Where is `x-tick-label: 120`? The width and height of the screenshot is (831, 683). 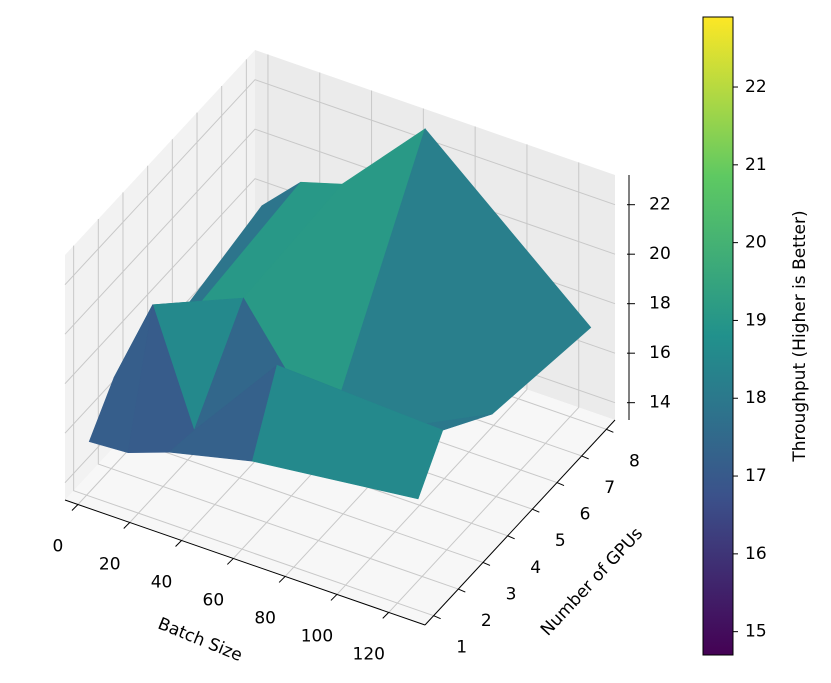
x-tick-label: 120 is located at coordinates (369, 654).